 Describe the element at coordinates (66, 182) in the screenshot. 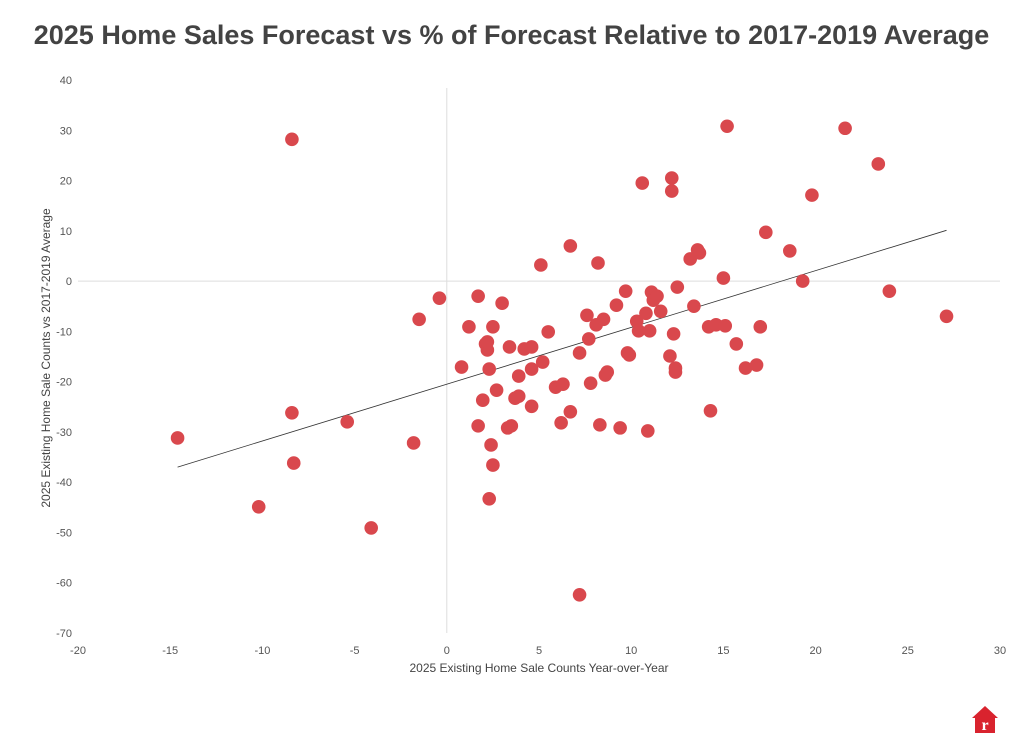

I see `y-tick-label: 20` at that location.